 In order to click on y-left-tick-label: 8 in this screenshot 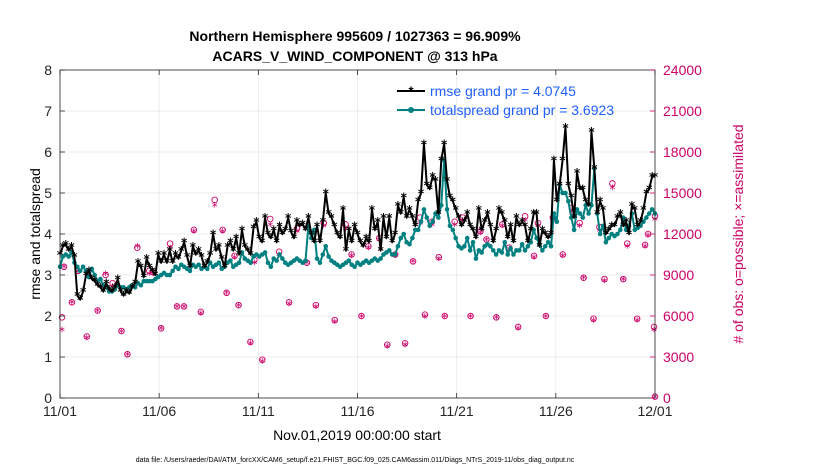, I will do `click(48, 70)`.